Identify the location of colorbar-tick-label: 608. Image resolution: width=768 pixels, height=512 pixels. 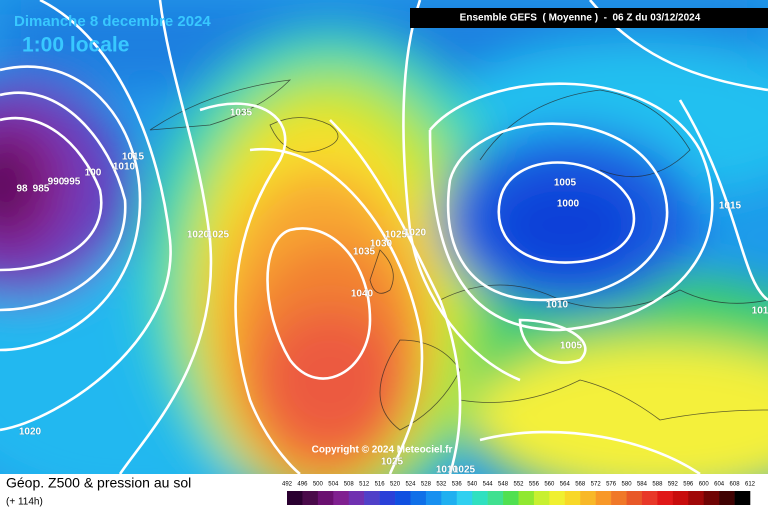
(735, 485).